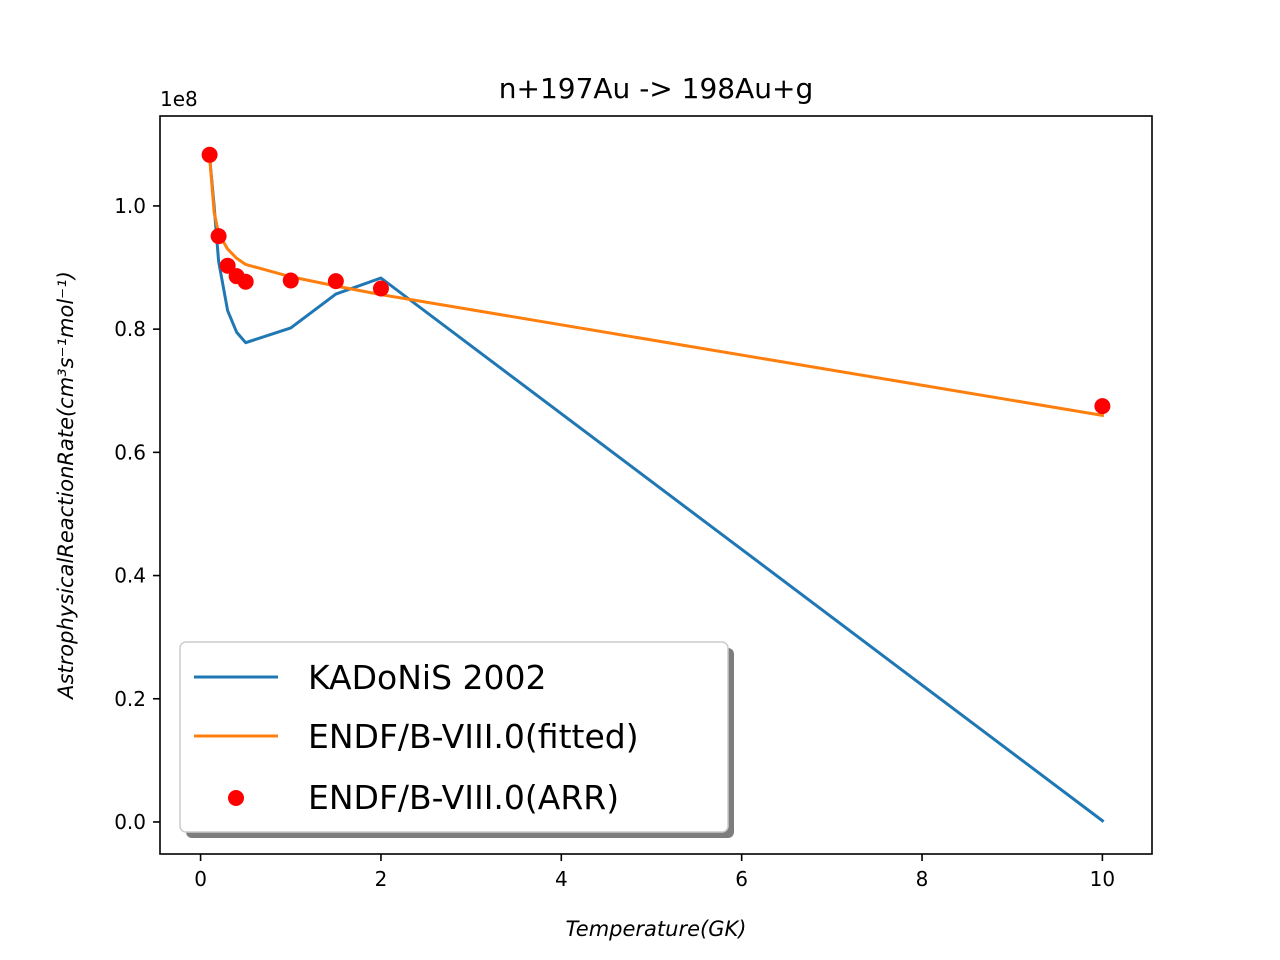  Describe the element at coordinates (656, 88) in the screenshot. I see `chart-title: n+197Au -> 198Au+g` at that location.